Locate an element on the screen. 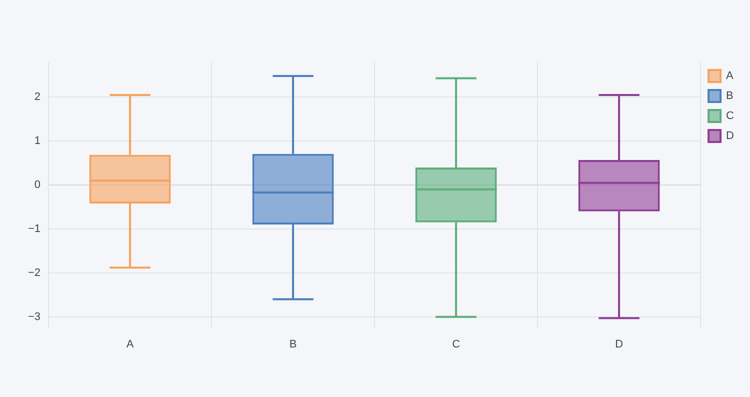 The height and width of the screenshot is (397, 750). y-tick-label: −2 is located at coordinates (34, 272).